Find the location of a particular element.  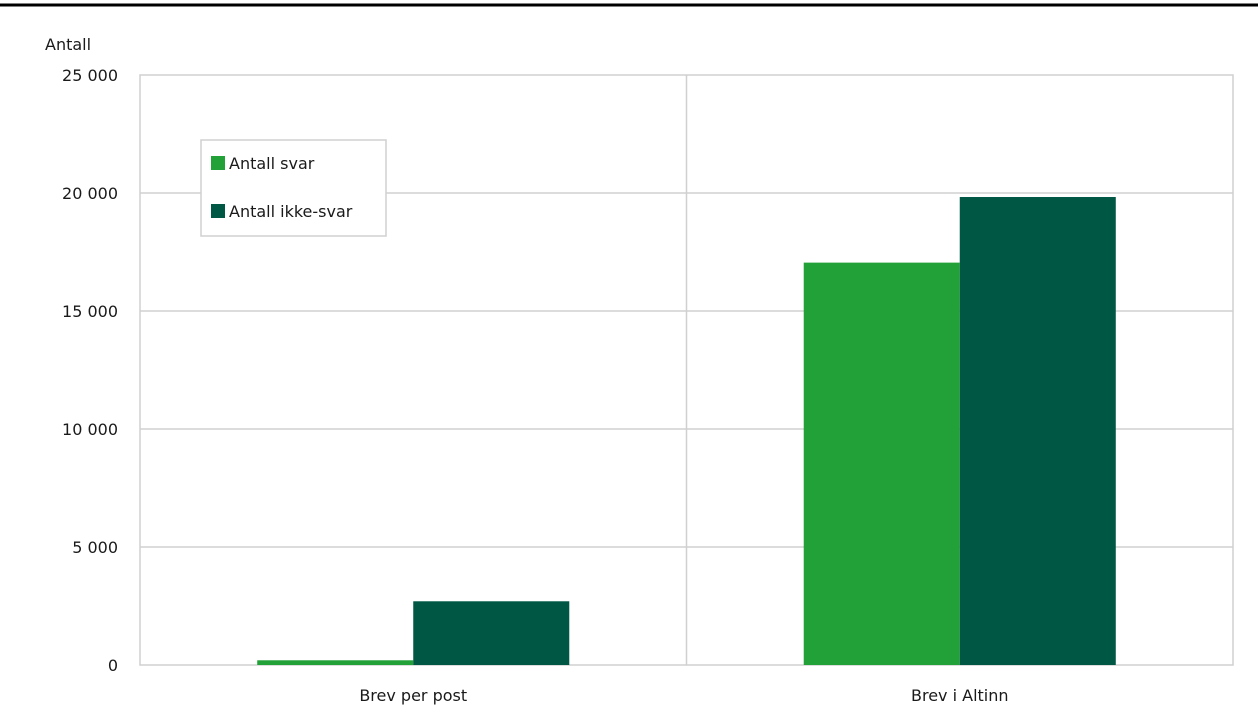

y-tick-label: 20 000 is located at coordinates (90, 193).